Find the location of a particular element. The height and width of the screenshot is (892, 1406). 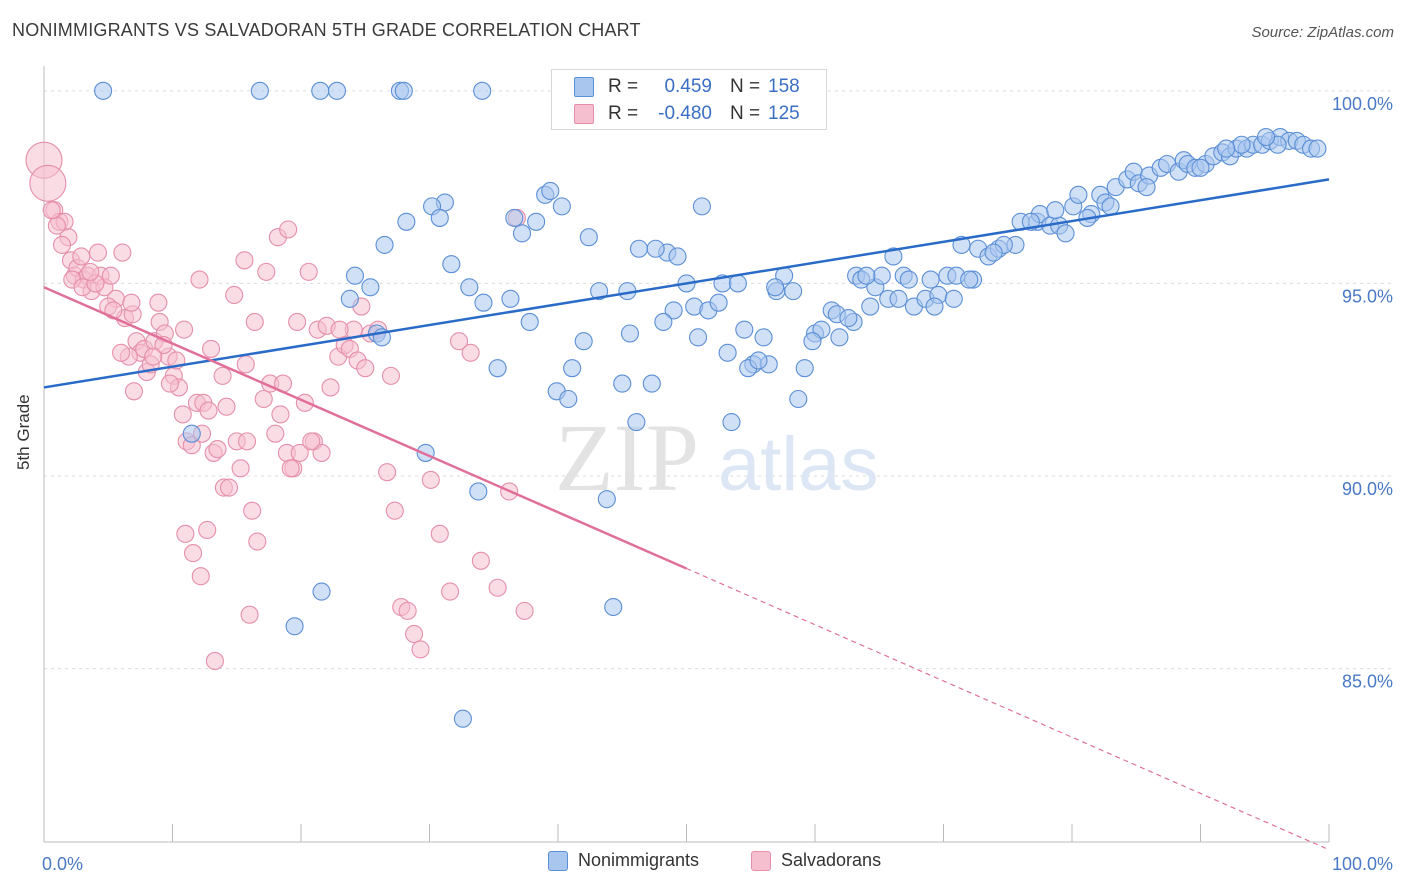

n-value: 125 is located at coordinates (784, 113).